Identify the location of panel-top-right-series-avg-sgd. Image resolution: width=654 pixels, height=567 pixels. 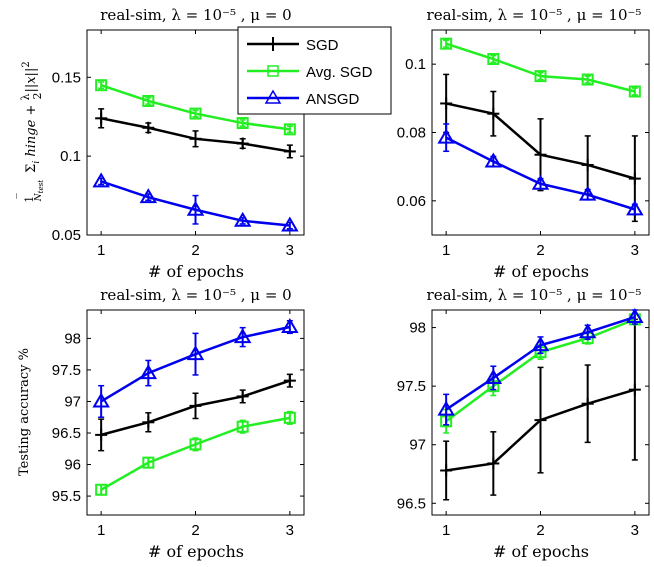
(540, 67).